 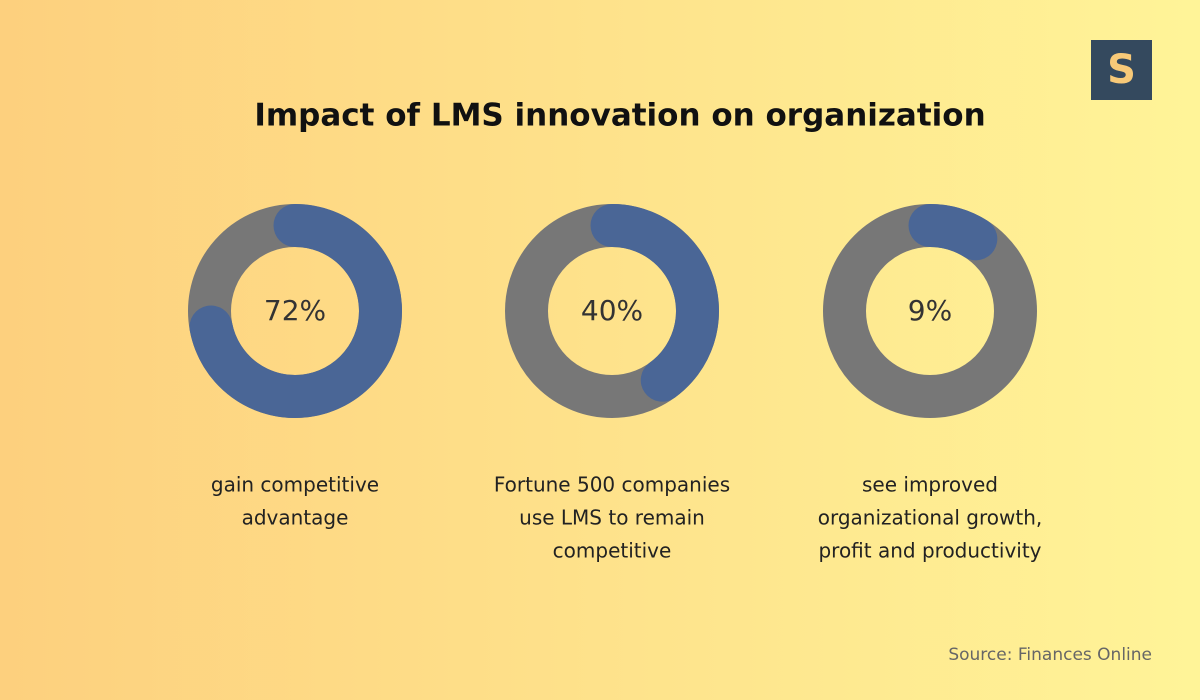 I want to click on logo-box, so click(x=1121, y=70).